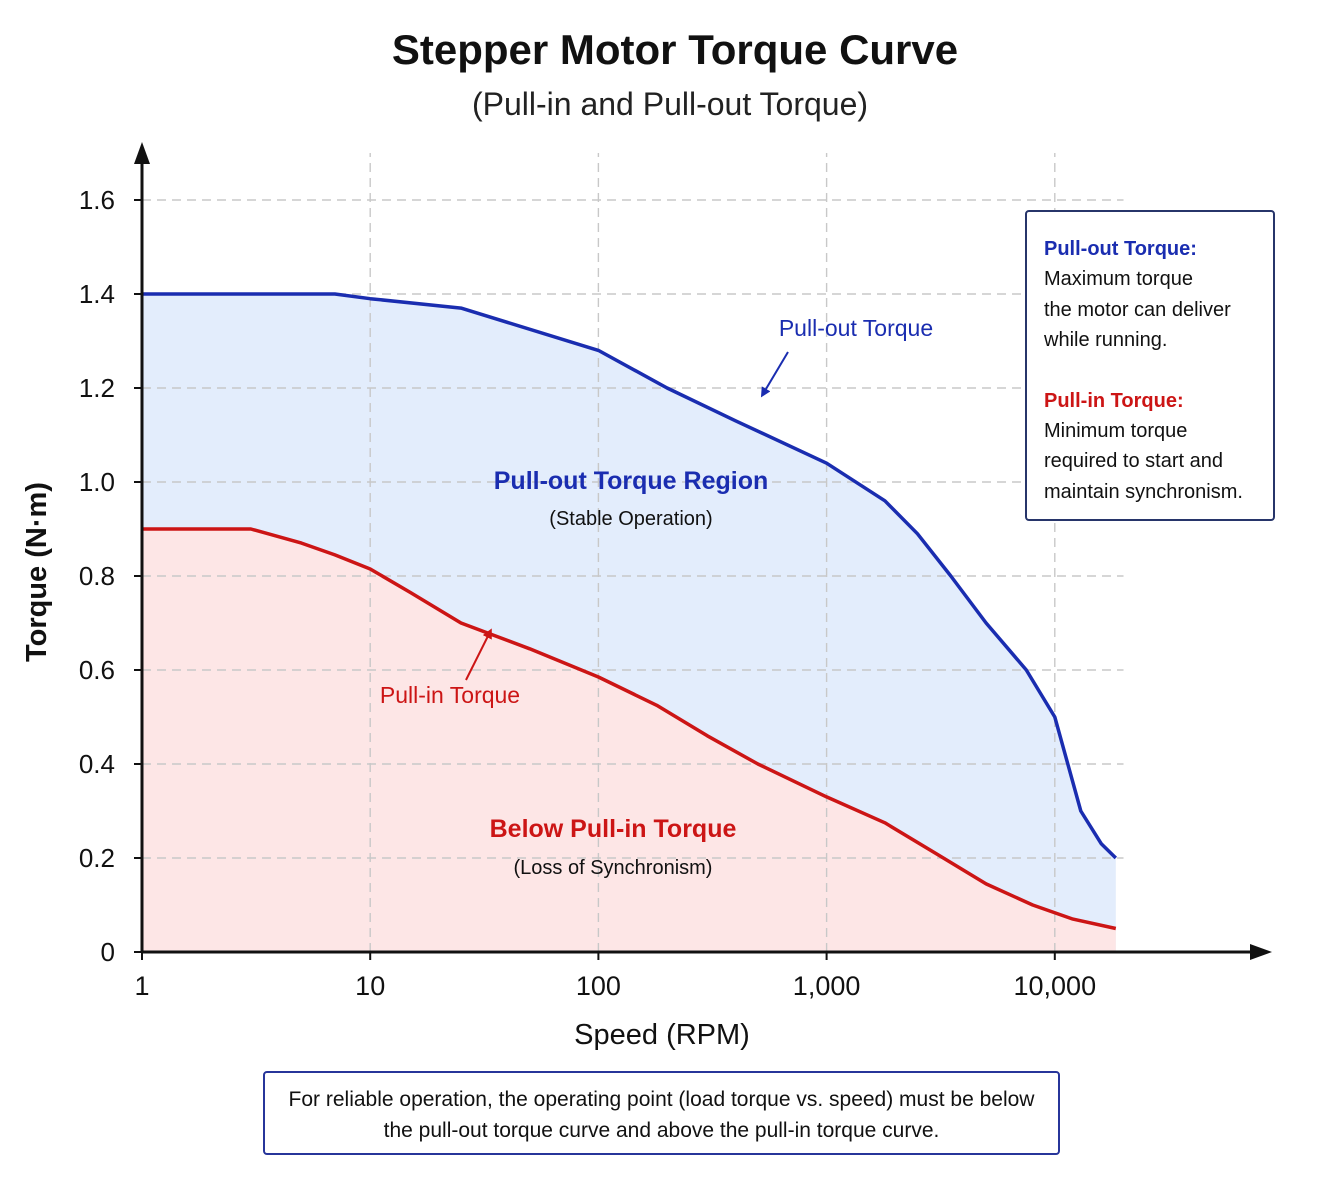  What do you see at coordinates (97, 200) in the screenshot?
I see `y-tick-label: 1.6` at bounding box center [97, 200].